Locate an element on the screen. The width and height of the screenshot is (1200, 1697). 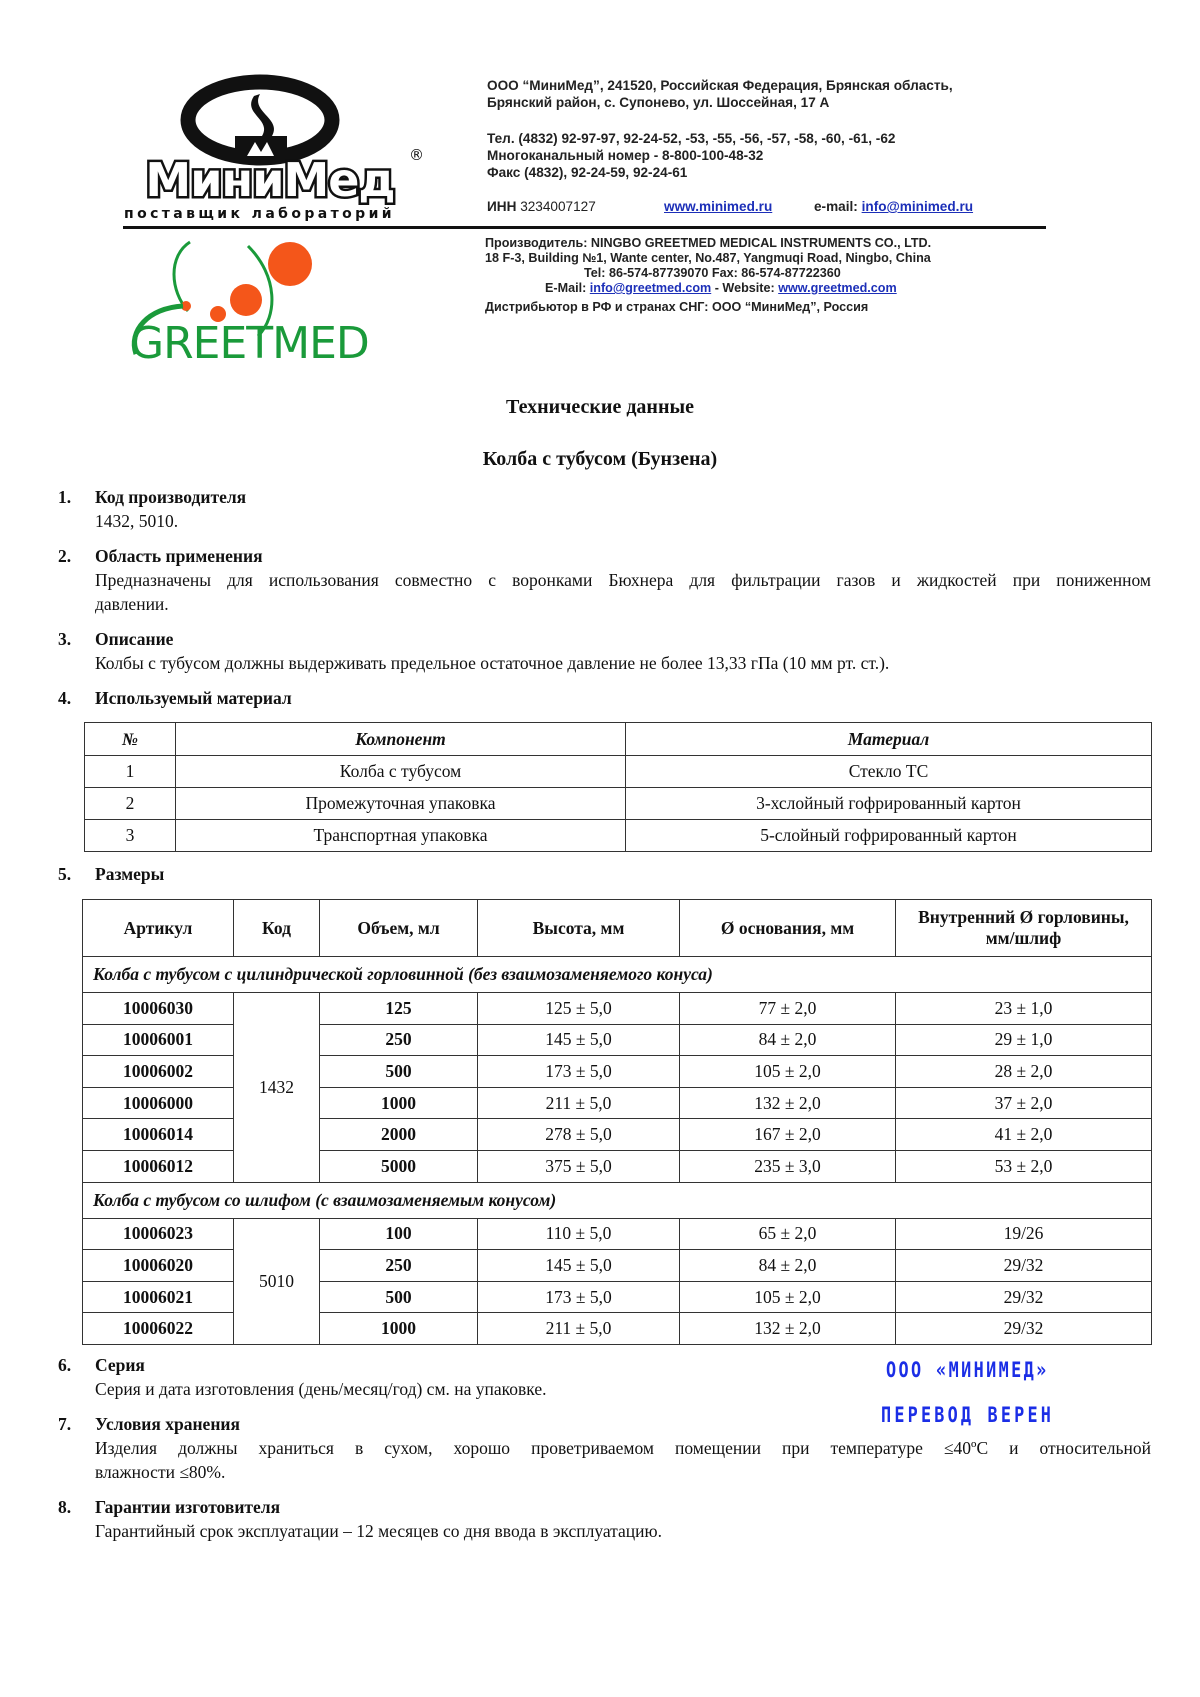
column-header: Артикул is located at coordinates (158, 928).